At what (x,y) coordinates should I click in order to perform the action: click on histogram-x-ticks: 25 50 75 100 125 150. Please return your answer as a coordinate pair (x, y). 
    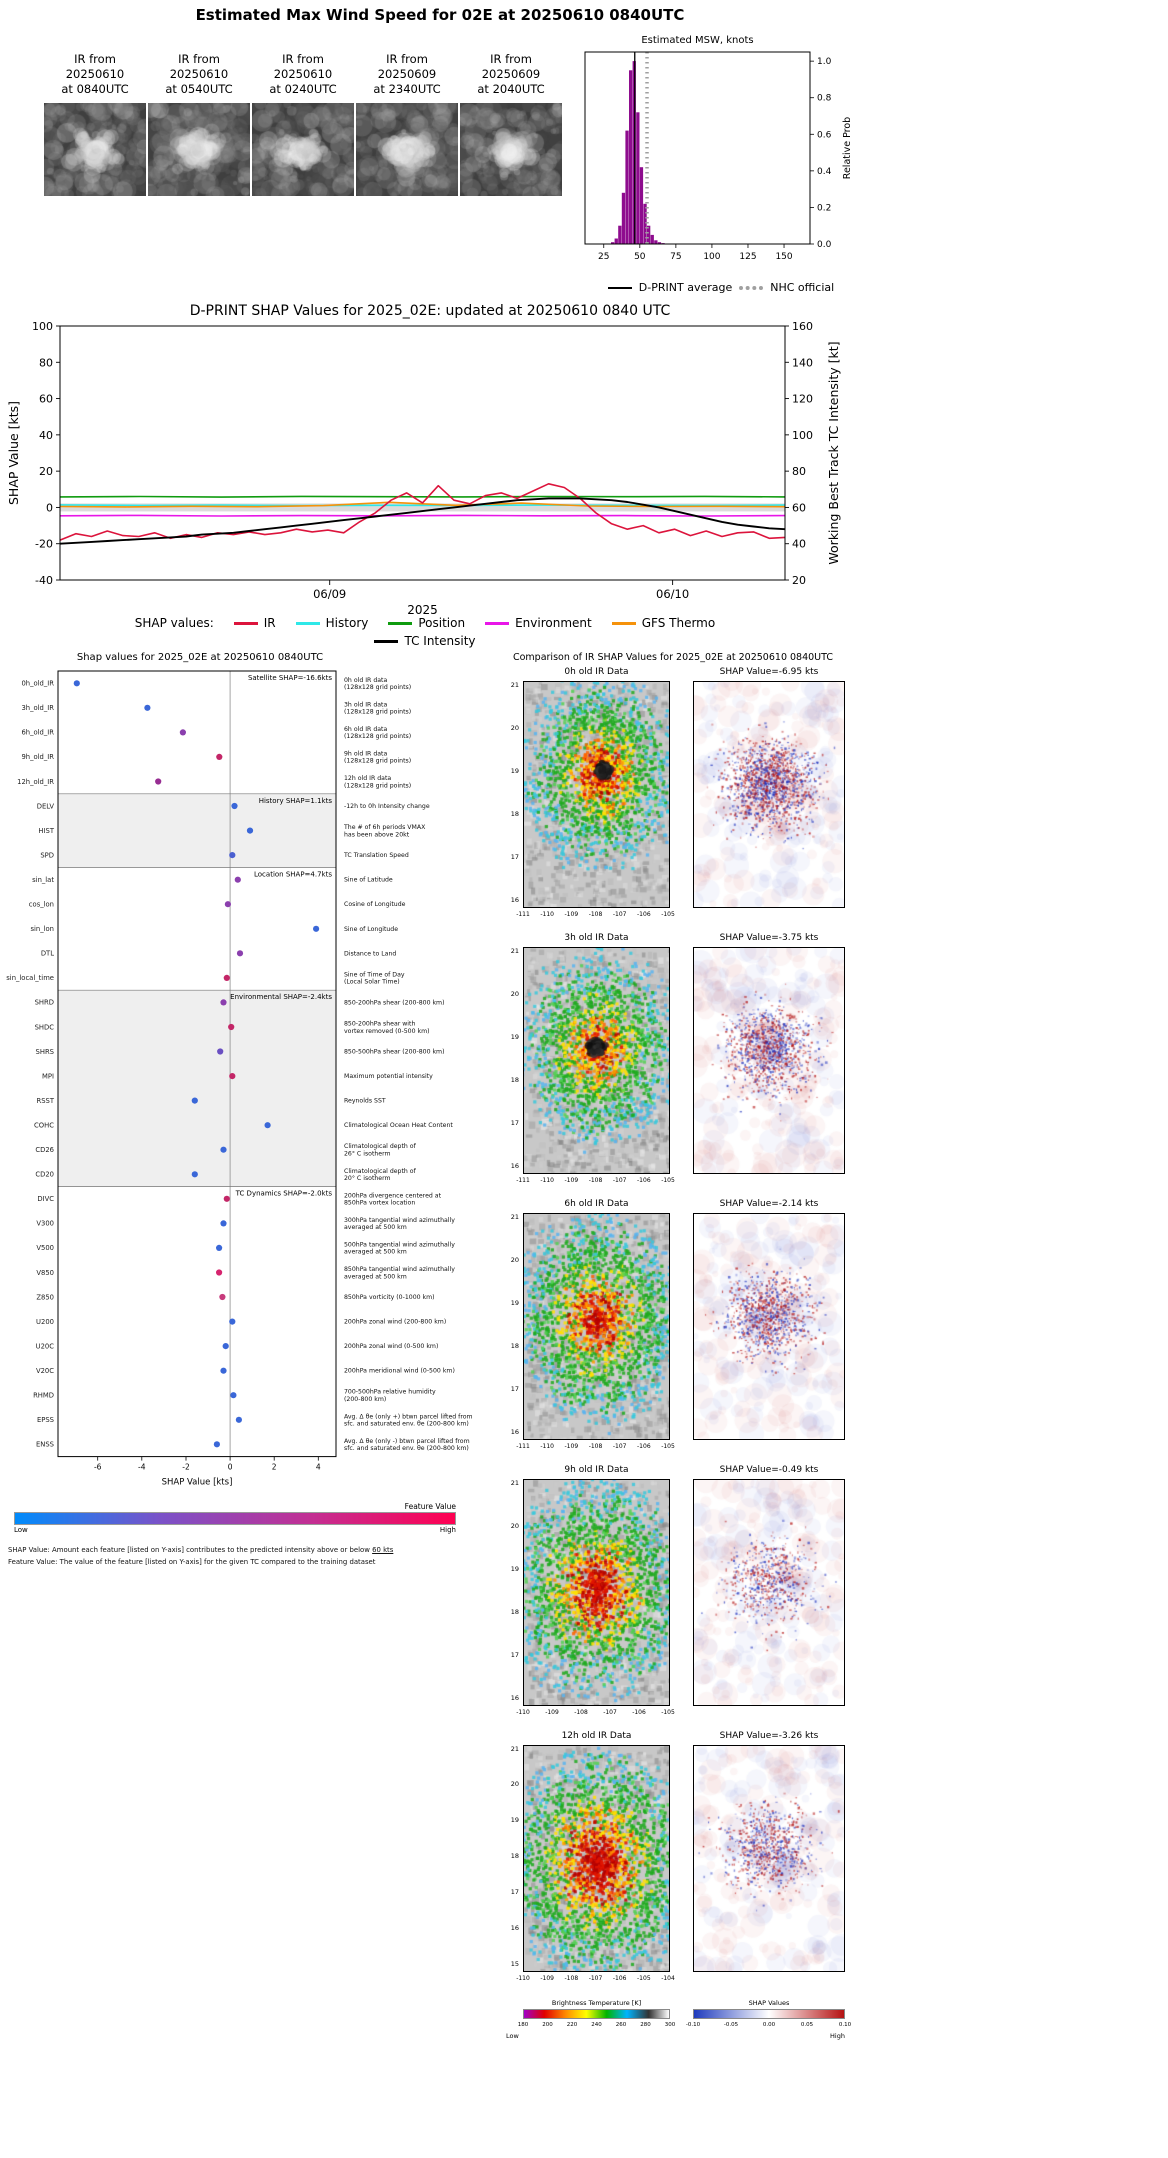
    Looking at the image, I should click on (695, 253).